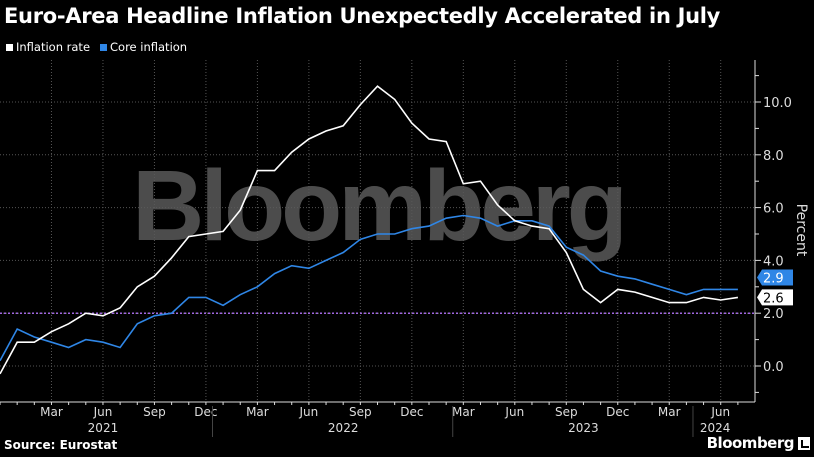 The width and height of the screenshot is (814, 457). What do you see at coordinates (104, 47) in the screenshot?
I see `legend-swatch-core` at bounding box center [104, 47].